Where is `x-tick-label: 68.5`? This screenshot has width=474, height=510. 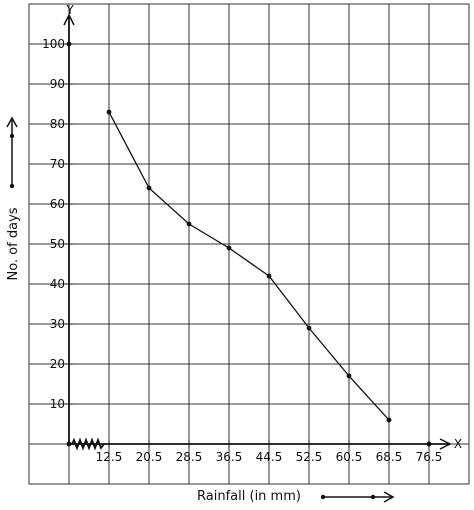
x-tick-label: 68.5 is located at coordinates (389, 457).